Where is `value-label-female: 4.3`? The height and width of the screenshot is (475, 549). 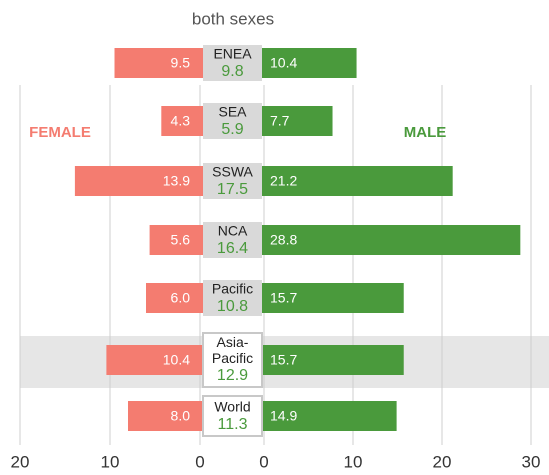 value-label-female: 4.3 is located at coordinates (181, 121).